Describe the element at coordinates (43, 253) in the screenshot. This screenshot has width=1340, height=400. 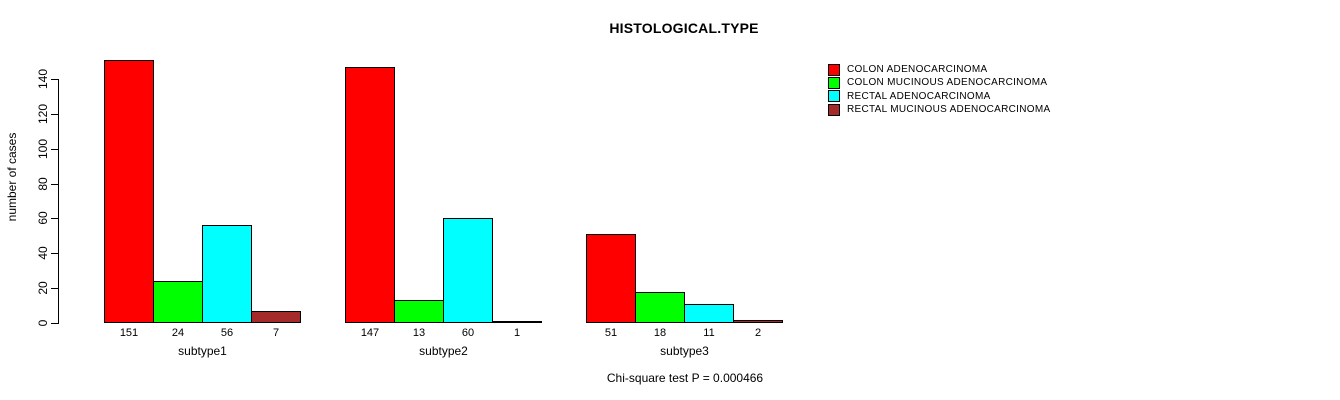
I see `y-tick-label: 40` at that location.